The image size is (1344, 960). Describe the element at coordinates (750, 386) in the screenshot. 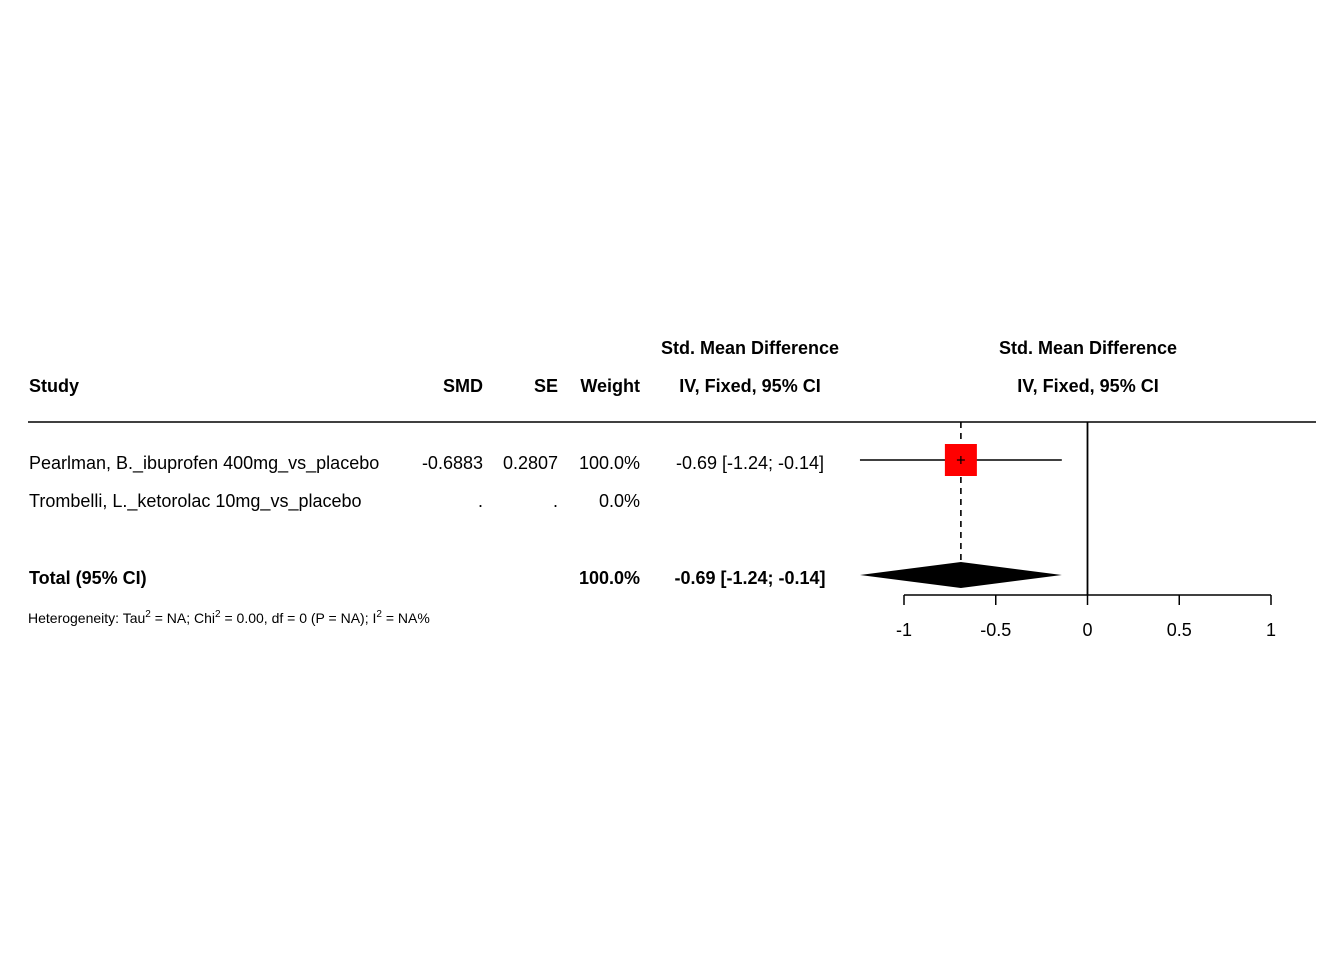

I see `effect-column-method: IV, Fixed, 95% CI` at that location.